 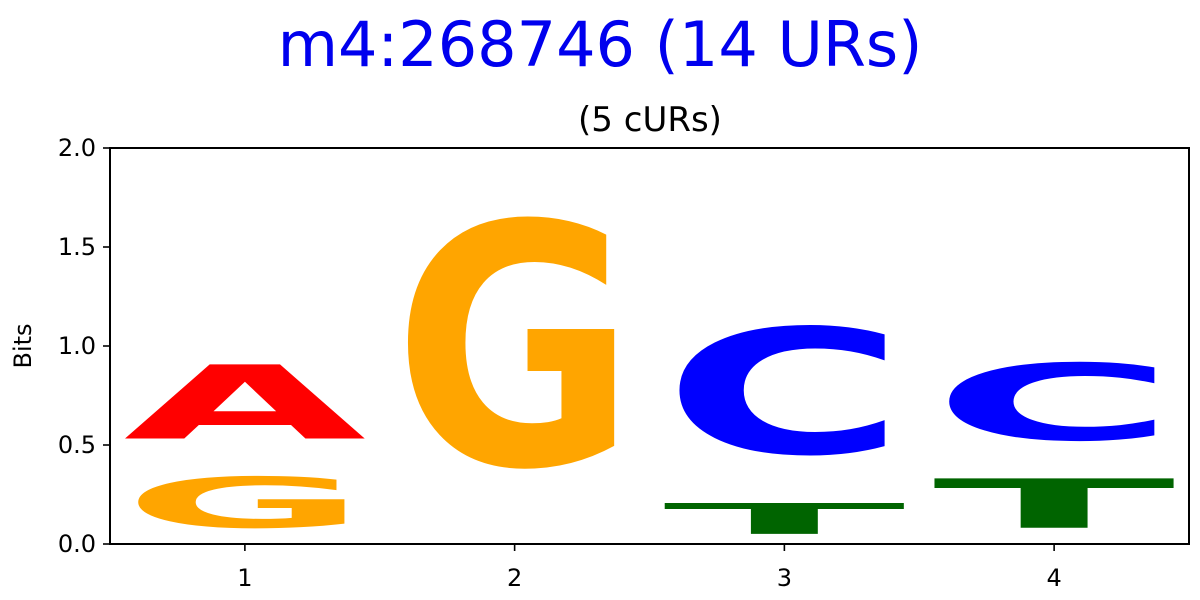 I want to click on y-tick-label: 0.0, so click(x=77, y=544).